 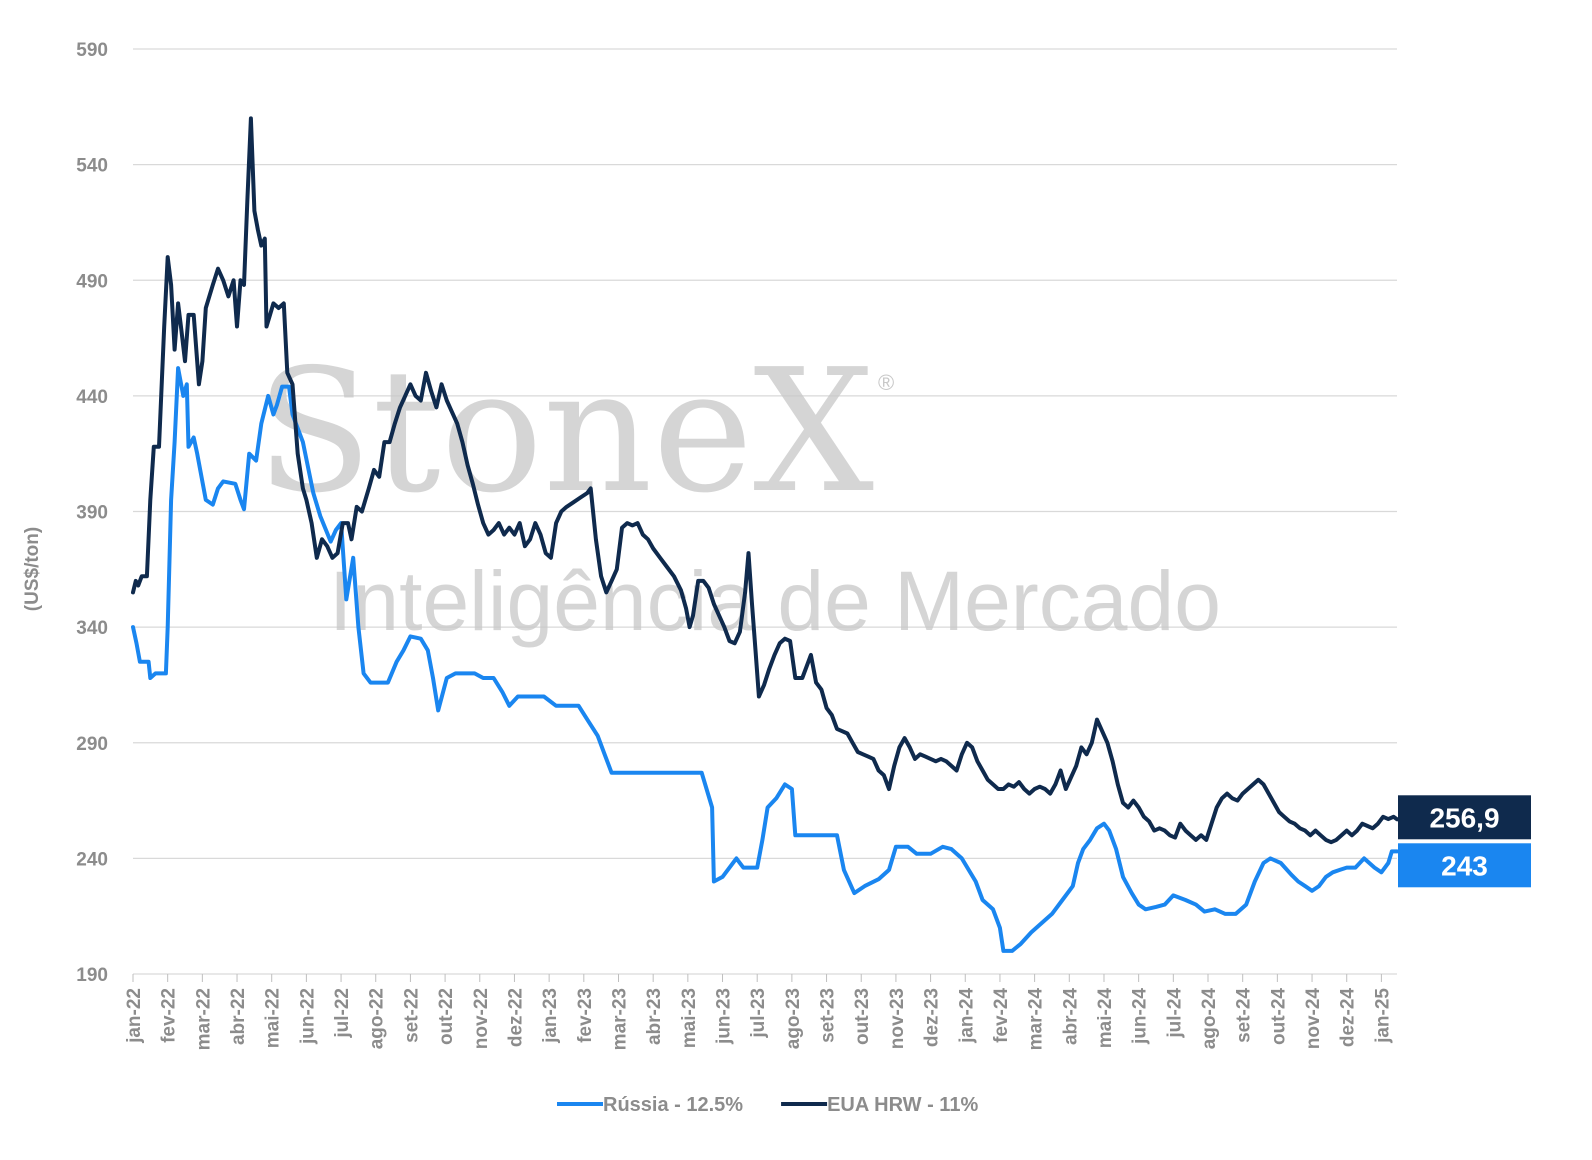 What do you see at coordinates (1313, 1019) in the screenshot?
I see `x-tick-label: nov-24` at bounding box center [1313, 1019].